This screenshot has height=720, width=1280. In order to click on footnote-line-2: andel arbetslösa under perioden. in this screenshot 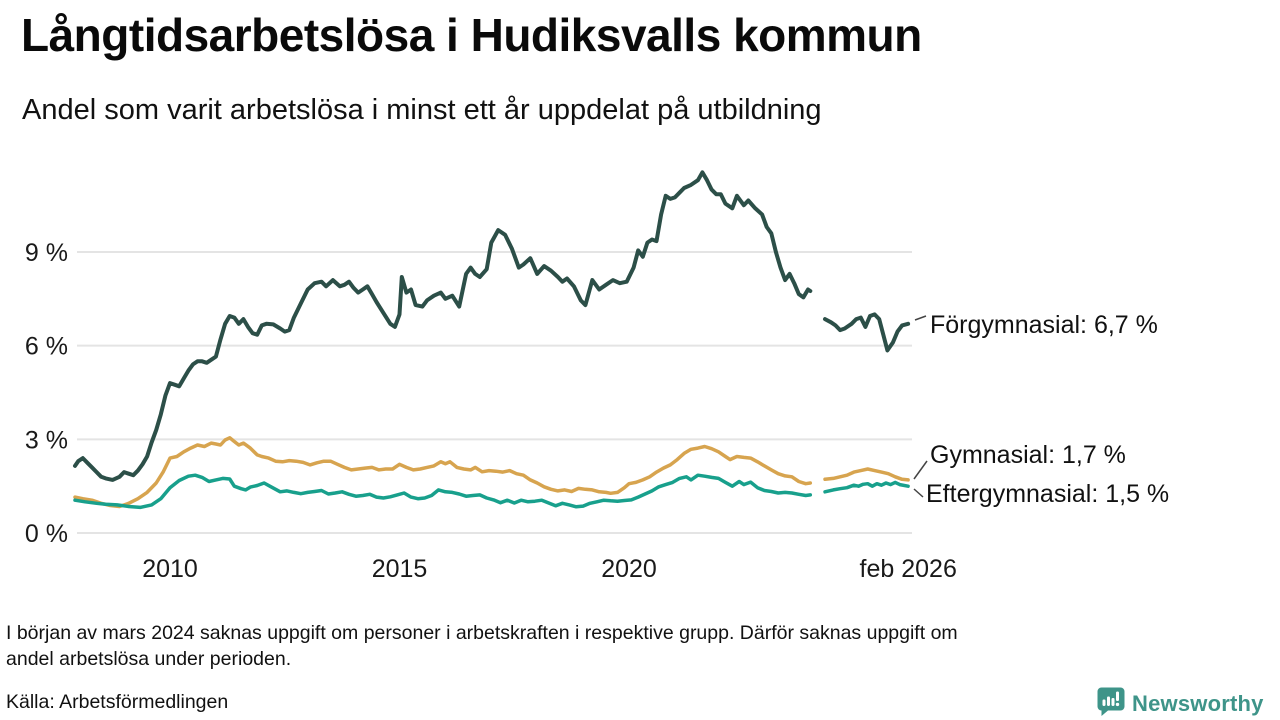, I will do `click(149, 659)`.